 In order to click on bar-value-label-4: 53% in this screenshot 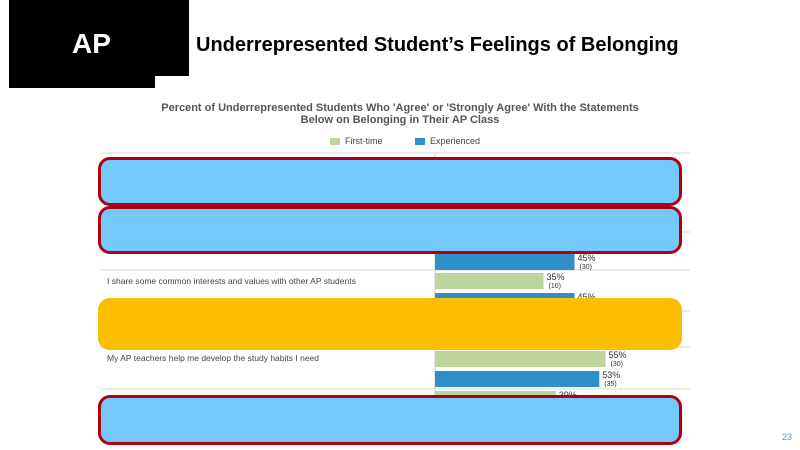, I will do `click(611, 375)`.